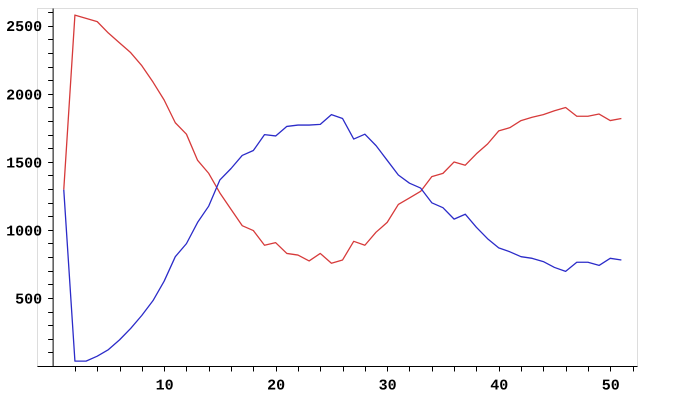 The width and height of the screenshot is (679, 402). Describe the element at coordinates (24, 27) in the screenshot. I see `y-tick-label: 2500` at that location.